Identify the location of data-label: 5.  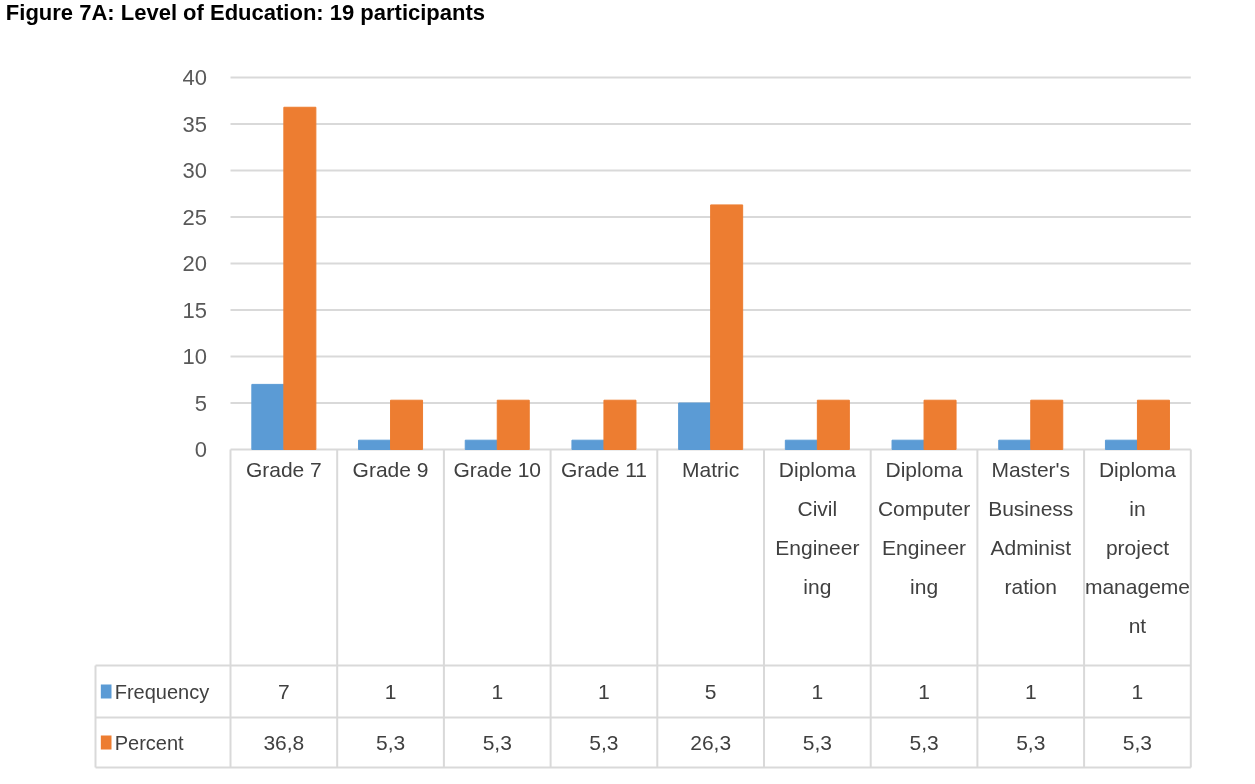
(710, 691).